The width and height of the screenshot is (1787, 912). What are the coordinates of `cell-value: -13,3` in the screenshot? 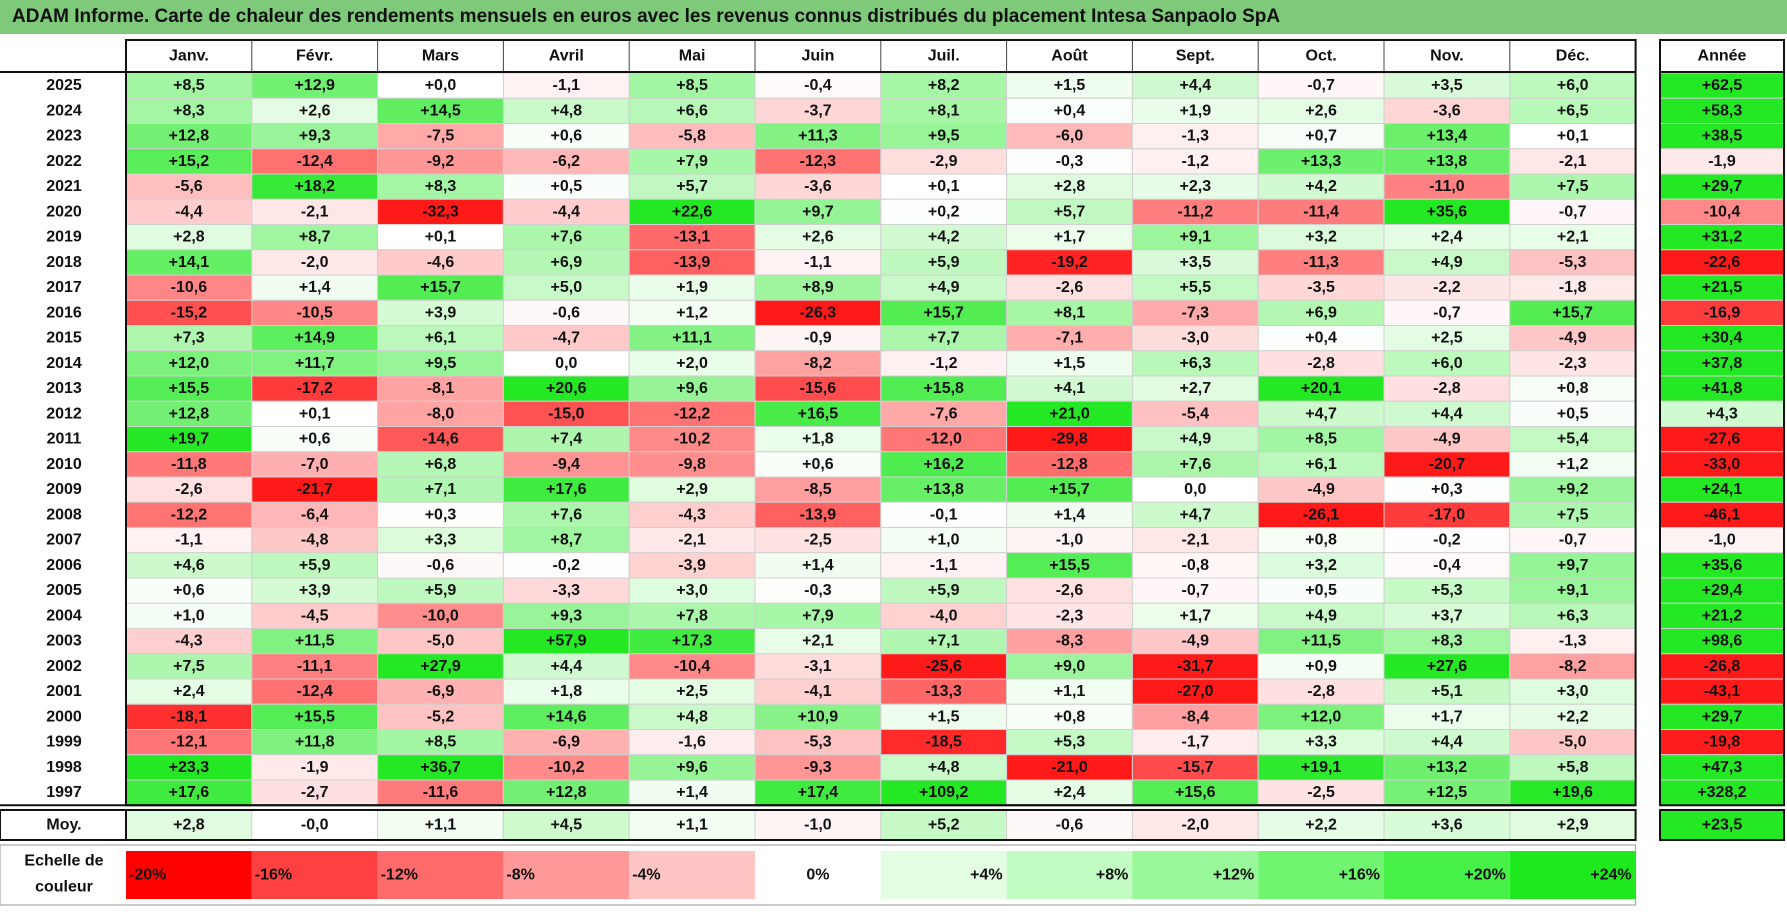 It's located at (943, 691).